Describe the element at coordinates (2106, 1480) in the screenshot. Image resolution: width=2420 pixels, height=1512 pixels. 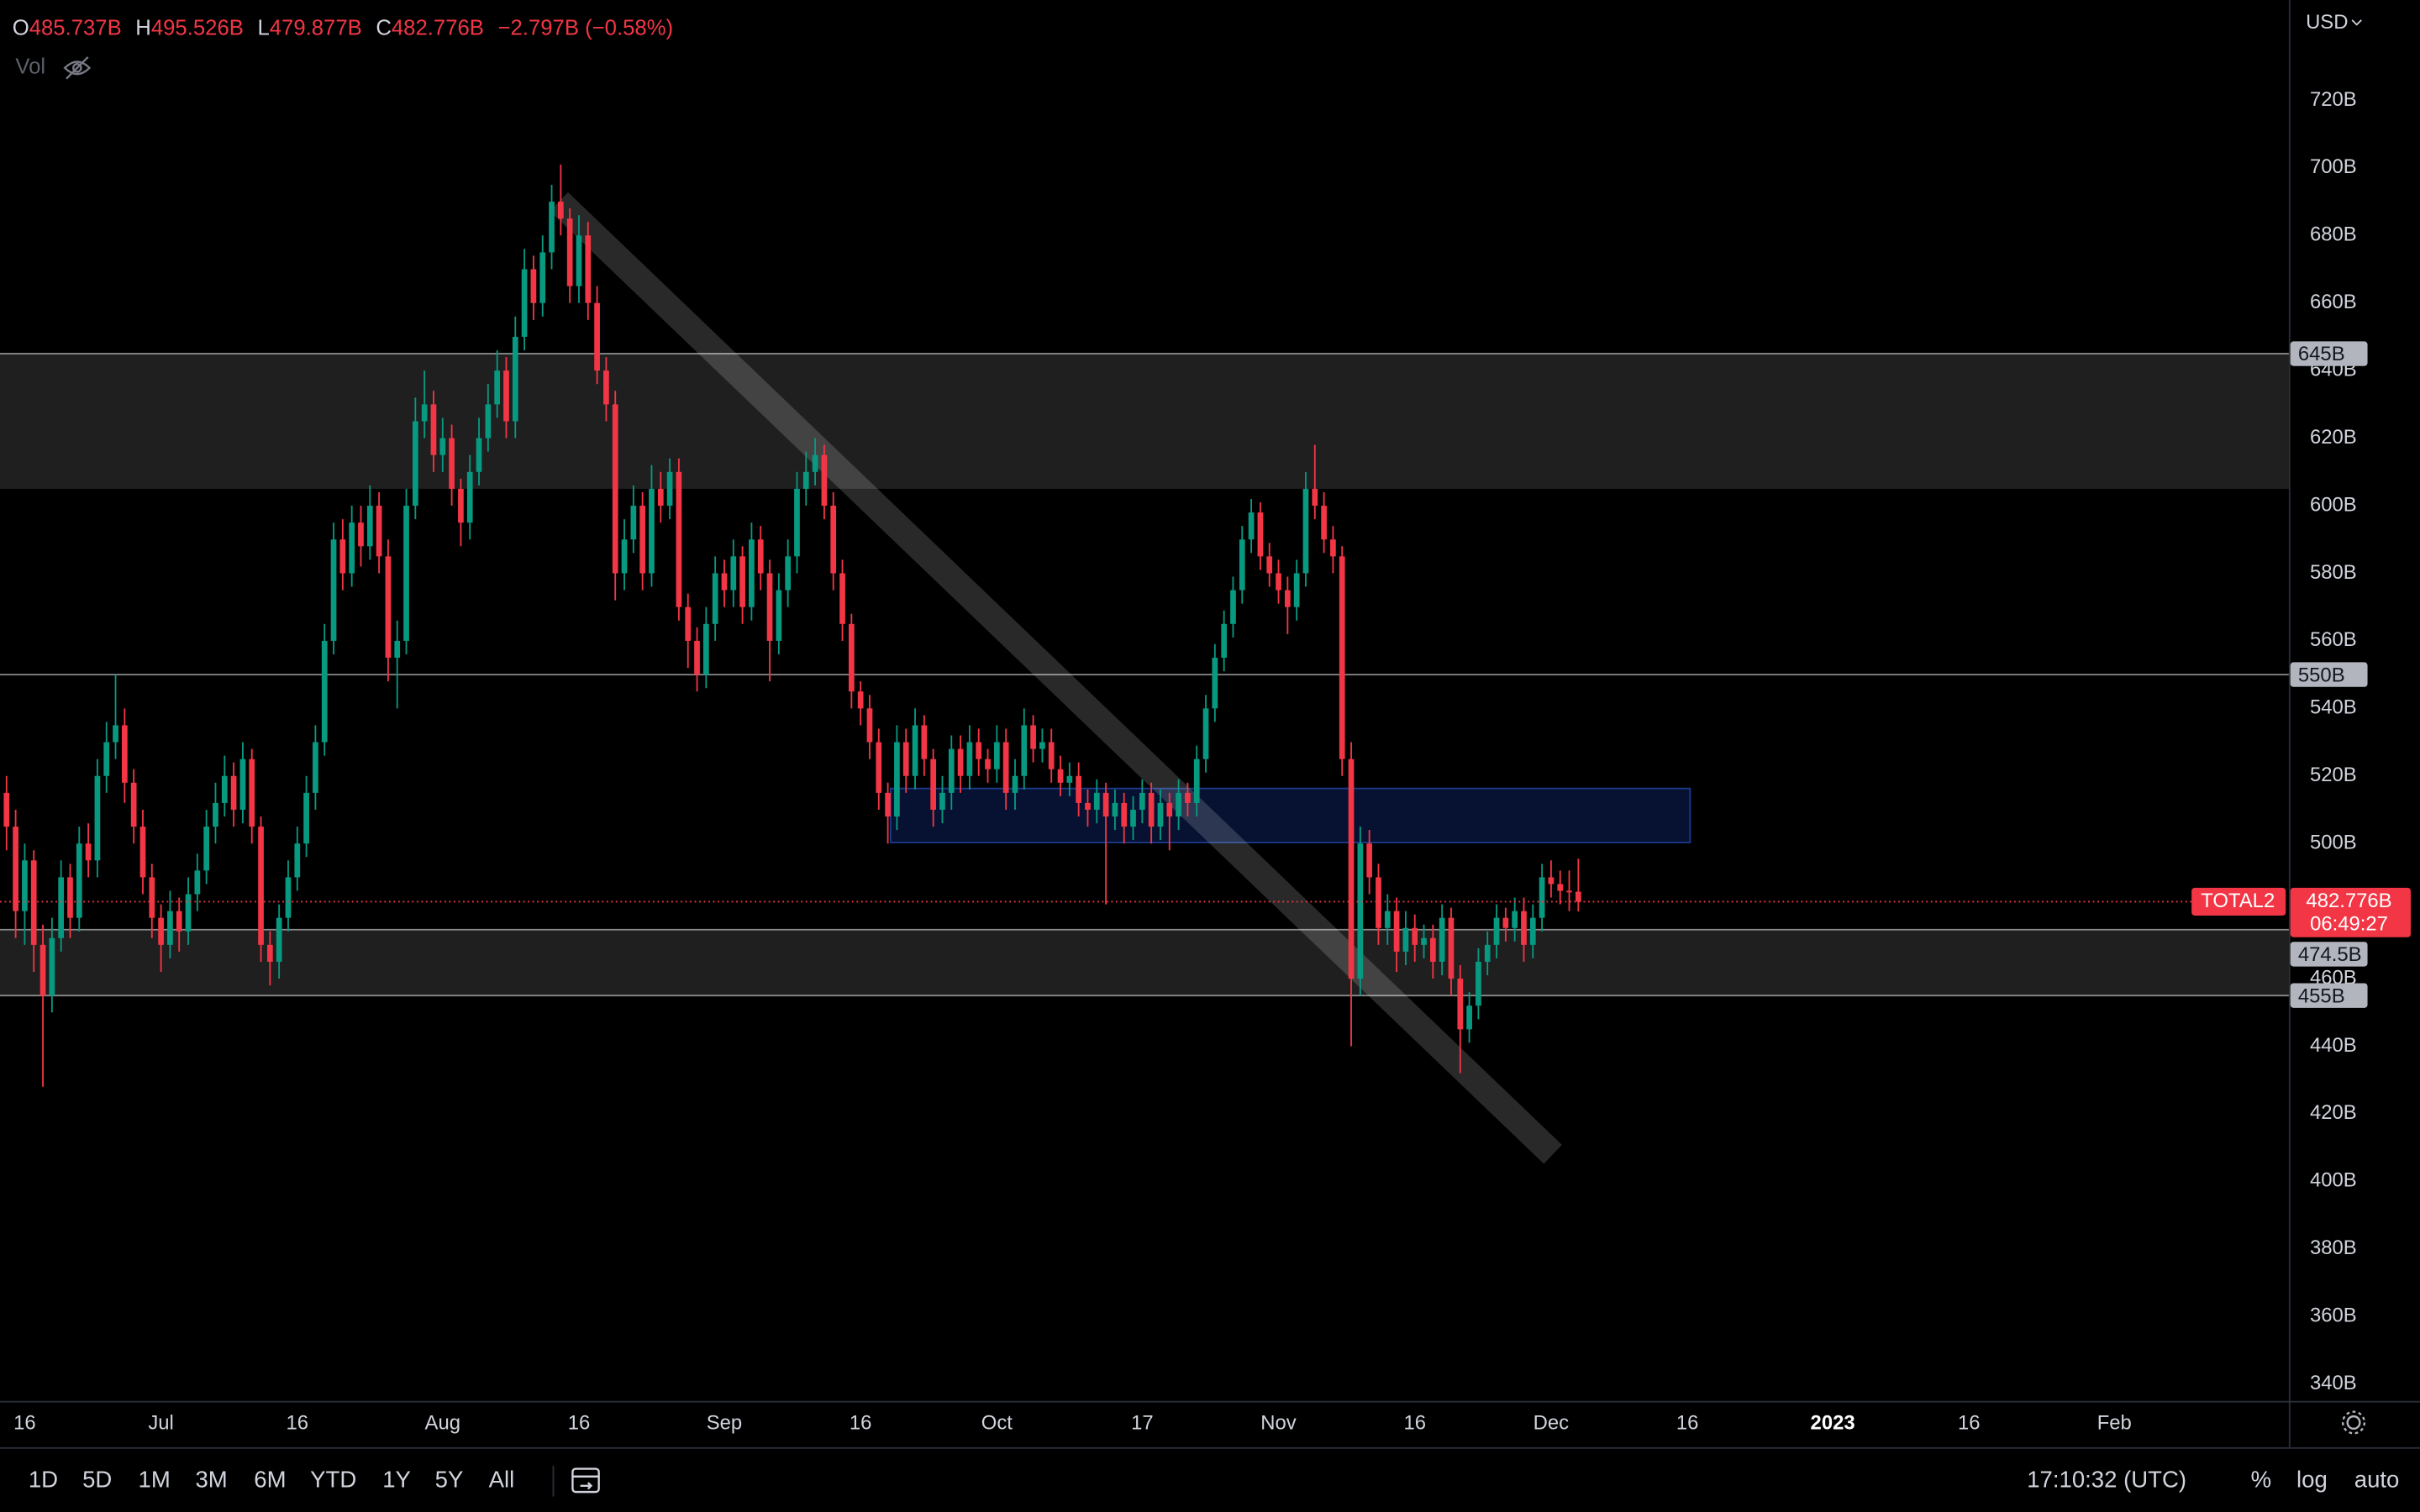
I see `clock: 17:10:32 (UTC)` at that location.